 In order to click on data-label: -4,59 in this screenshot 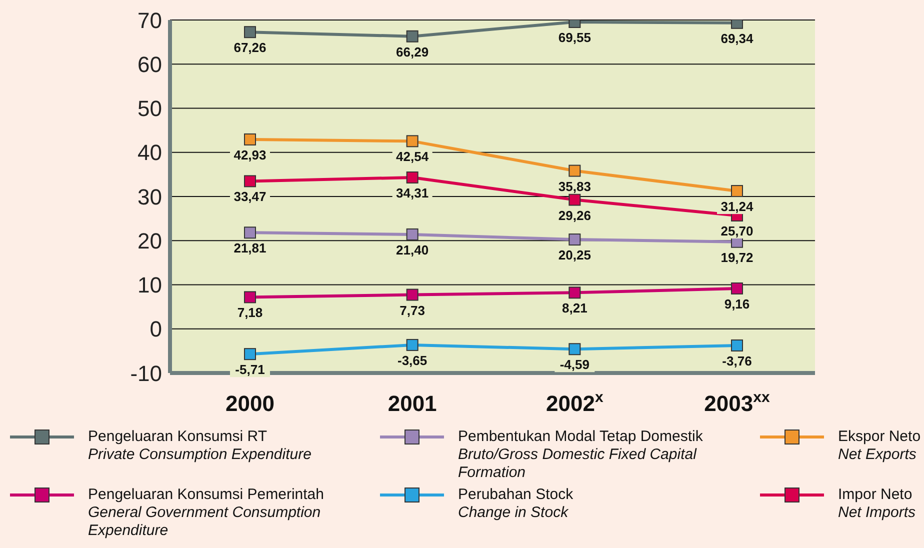, I will do `click(575, 364)`.